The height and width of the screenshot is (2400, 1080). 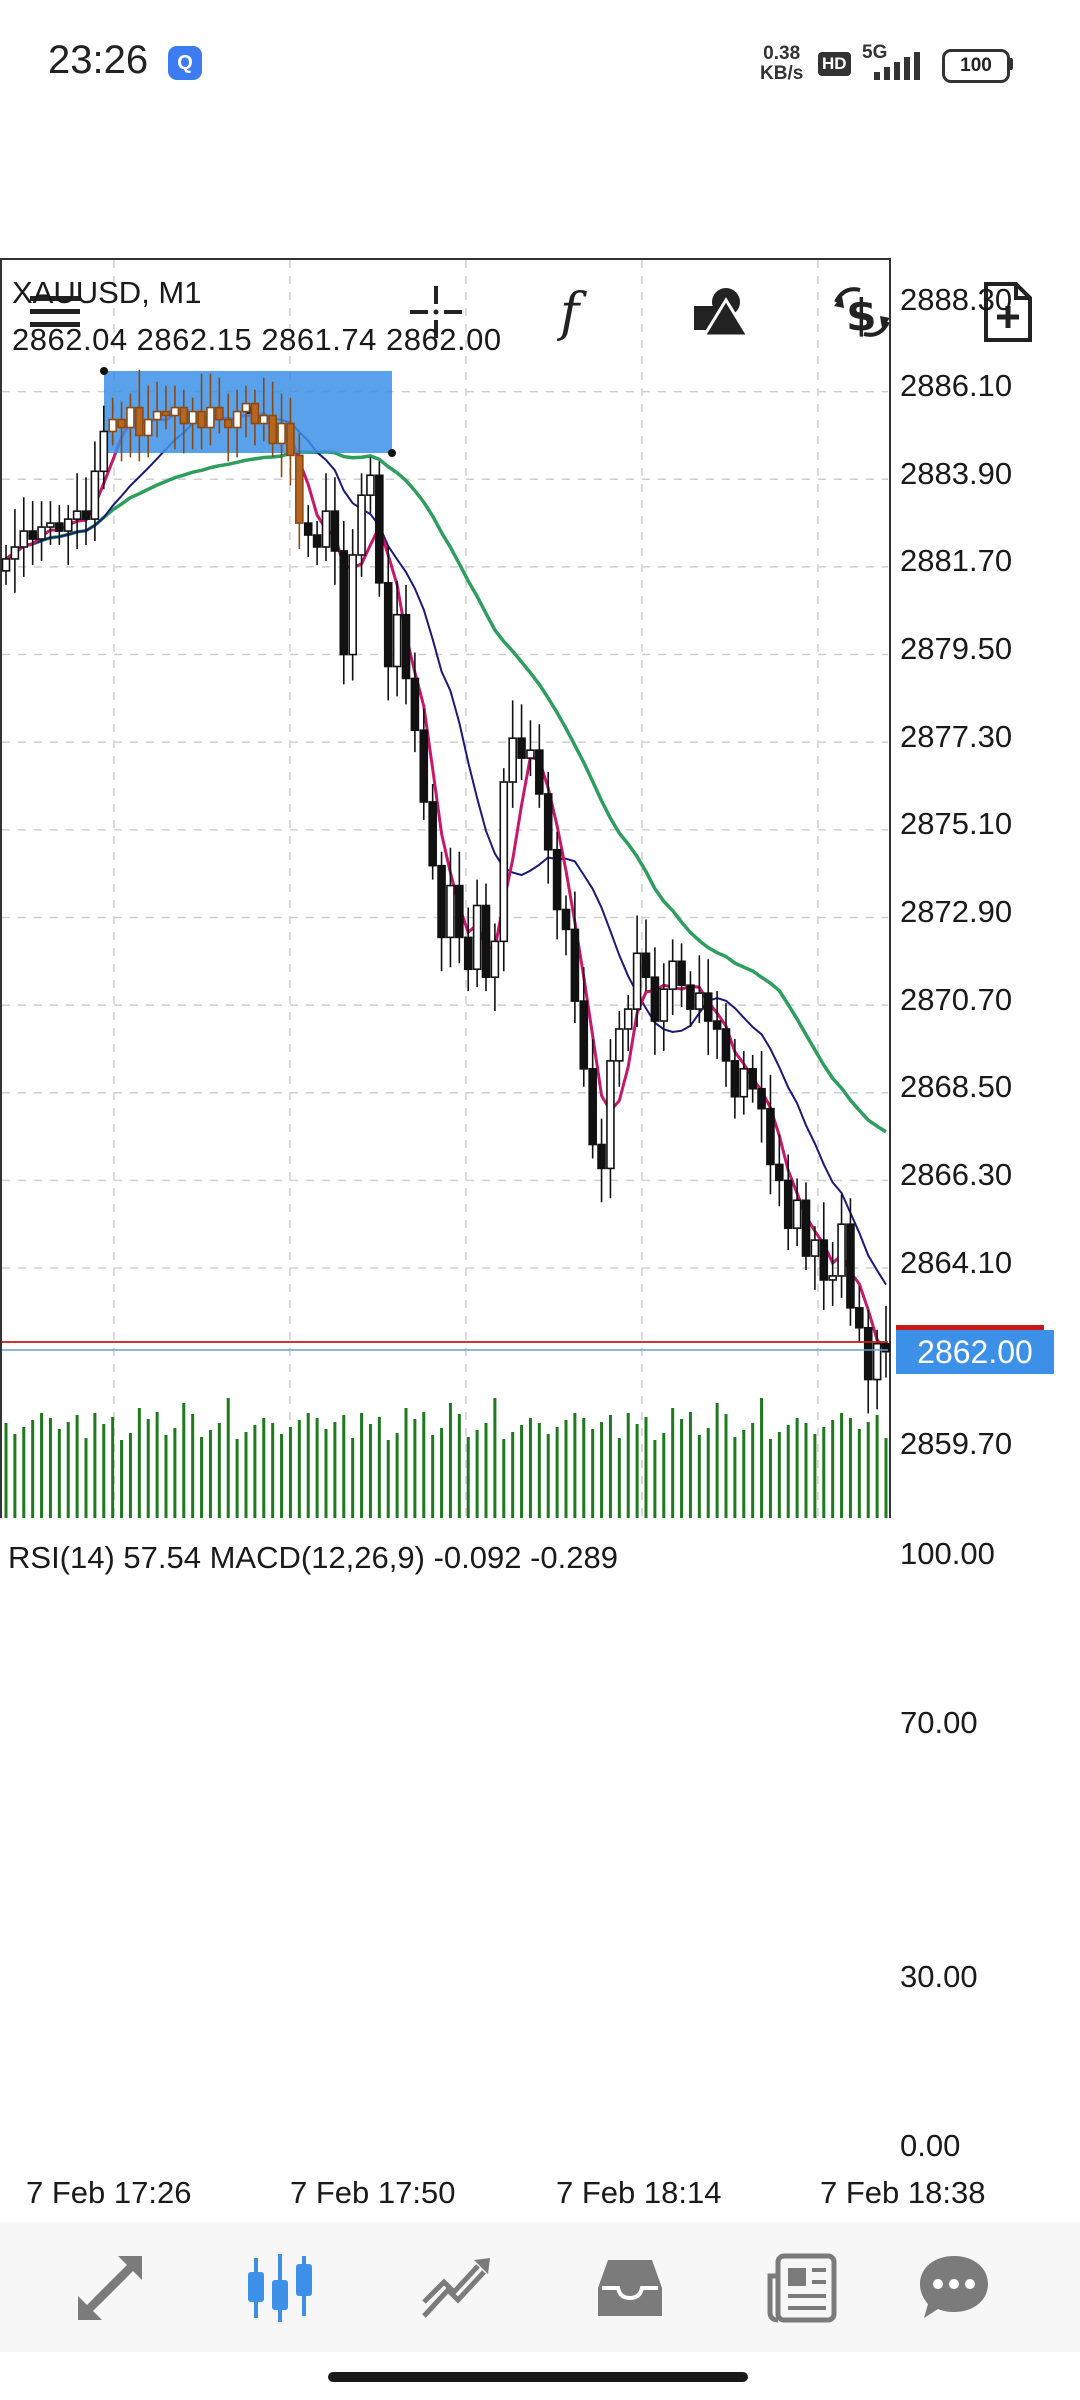 I want to click on history-icon, so click(x=630, y=2288).